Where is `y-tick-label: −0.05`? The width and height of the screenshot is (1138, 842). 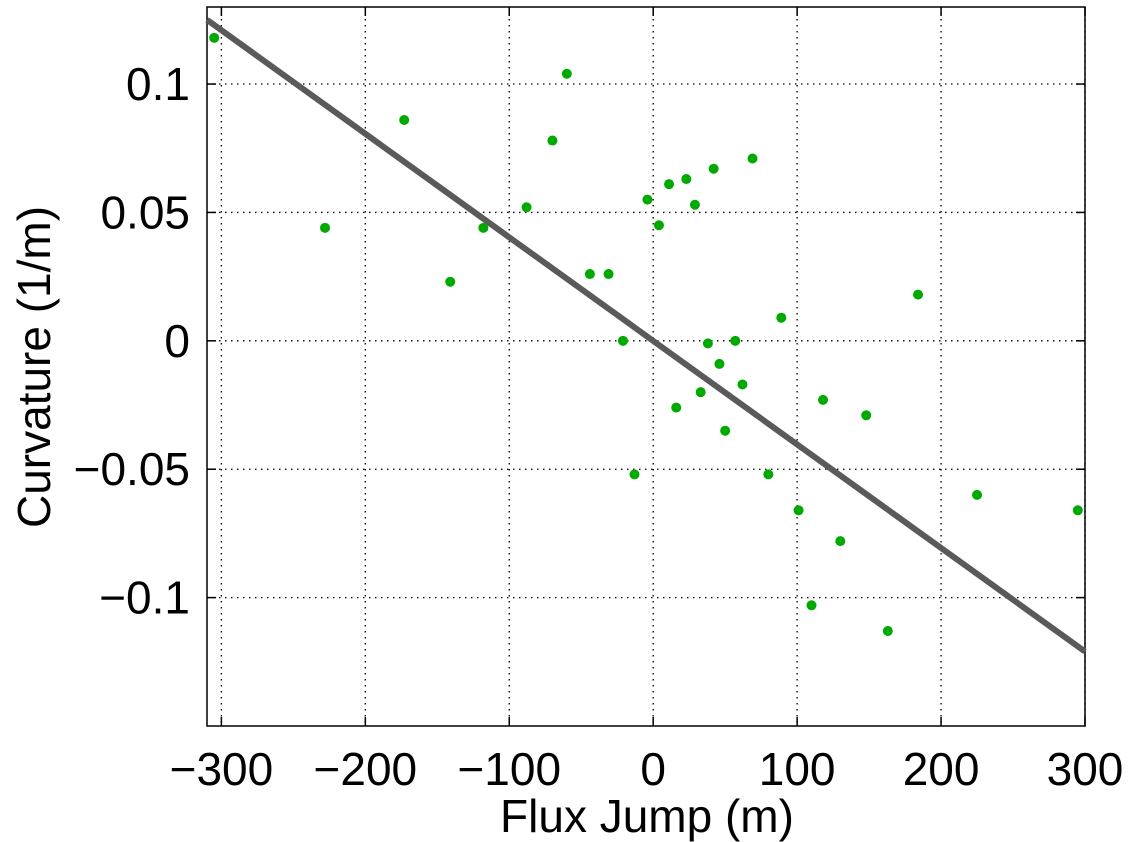
y-tick-label: −0.05 is located at coordinates (132, 469).